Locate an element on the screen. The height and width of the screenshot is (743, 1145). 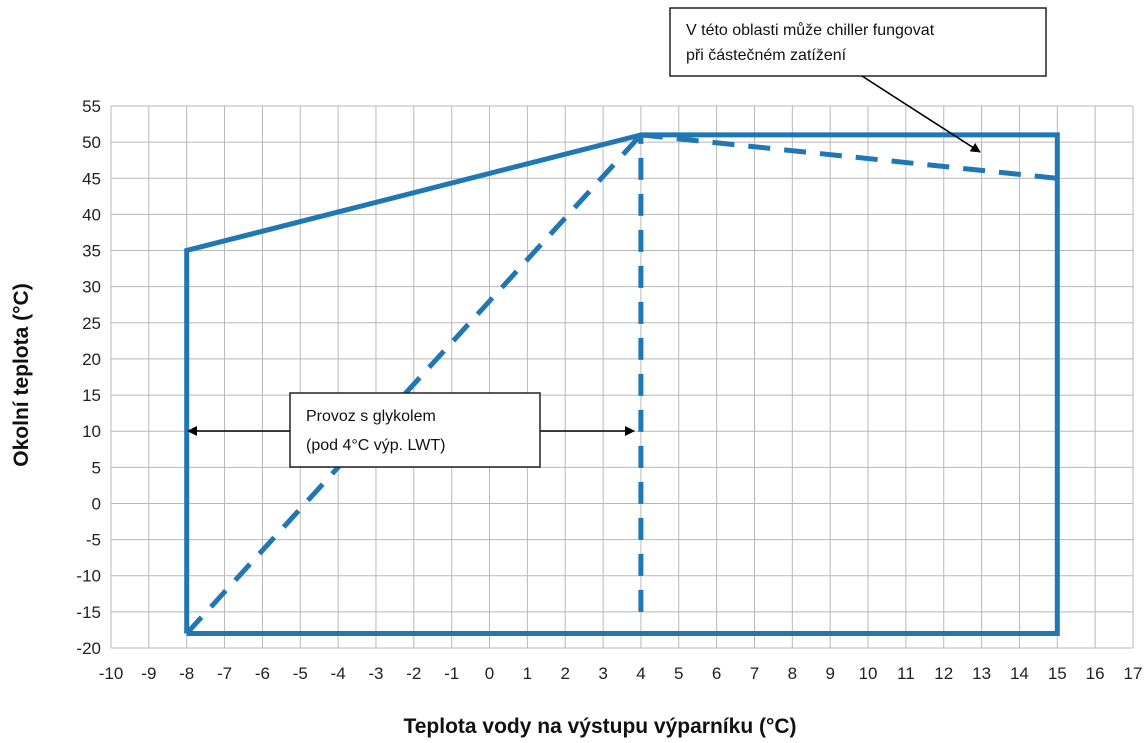
x-tick-label: 1 is located at coordinates (527, 673).